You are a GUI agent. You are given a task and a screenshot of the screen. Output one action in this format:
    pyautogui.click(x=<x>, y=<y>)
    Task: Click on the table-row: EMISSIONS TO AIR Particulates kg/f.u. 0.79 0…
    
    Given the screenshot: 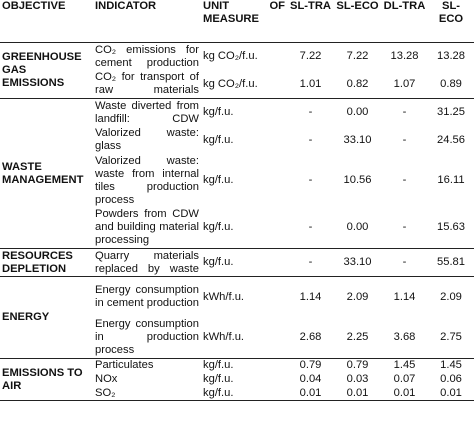 What is the action you would take?
    pyautogui.click(x=237, y=379)
    